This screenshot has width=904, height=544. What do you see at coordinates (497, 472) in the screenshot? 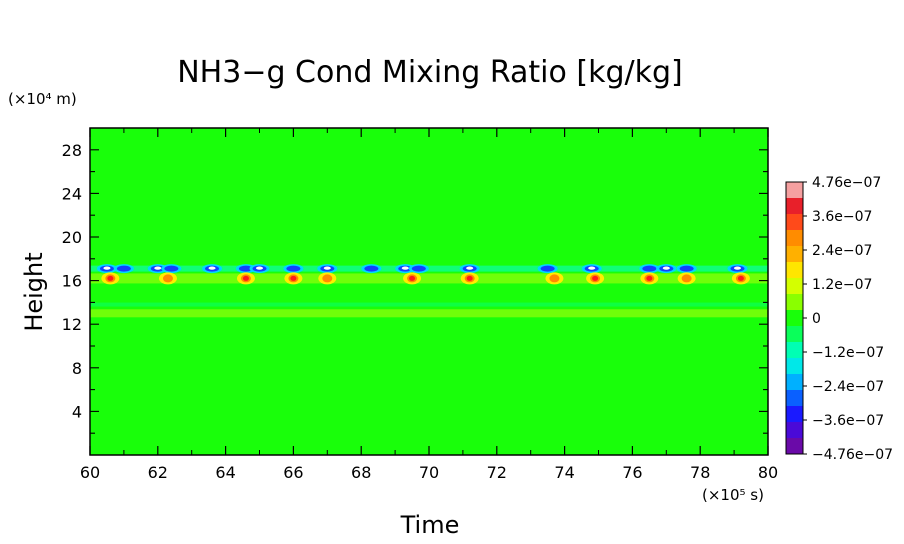
I see `x-tick-label: 72` at bounding box center [497, 472].